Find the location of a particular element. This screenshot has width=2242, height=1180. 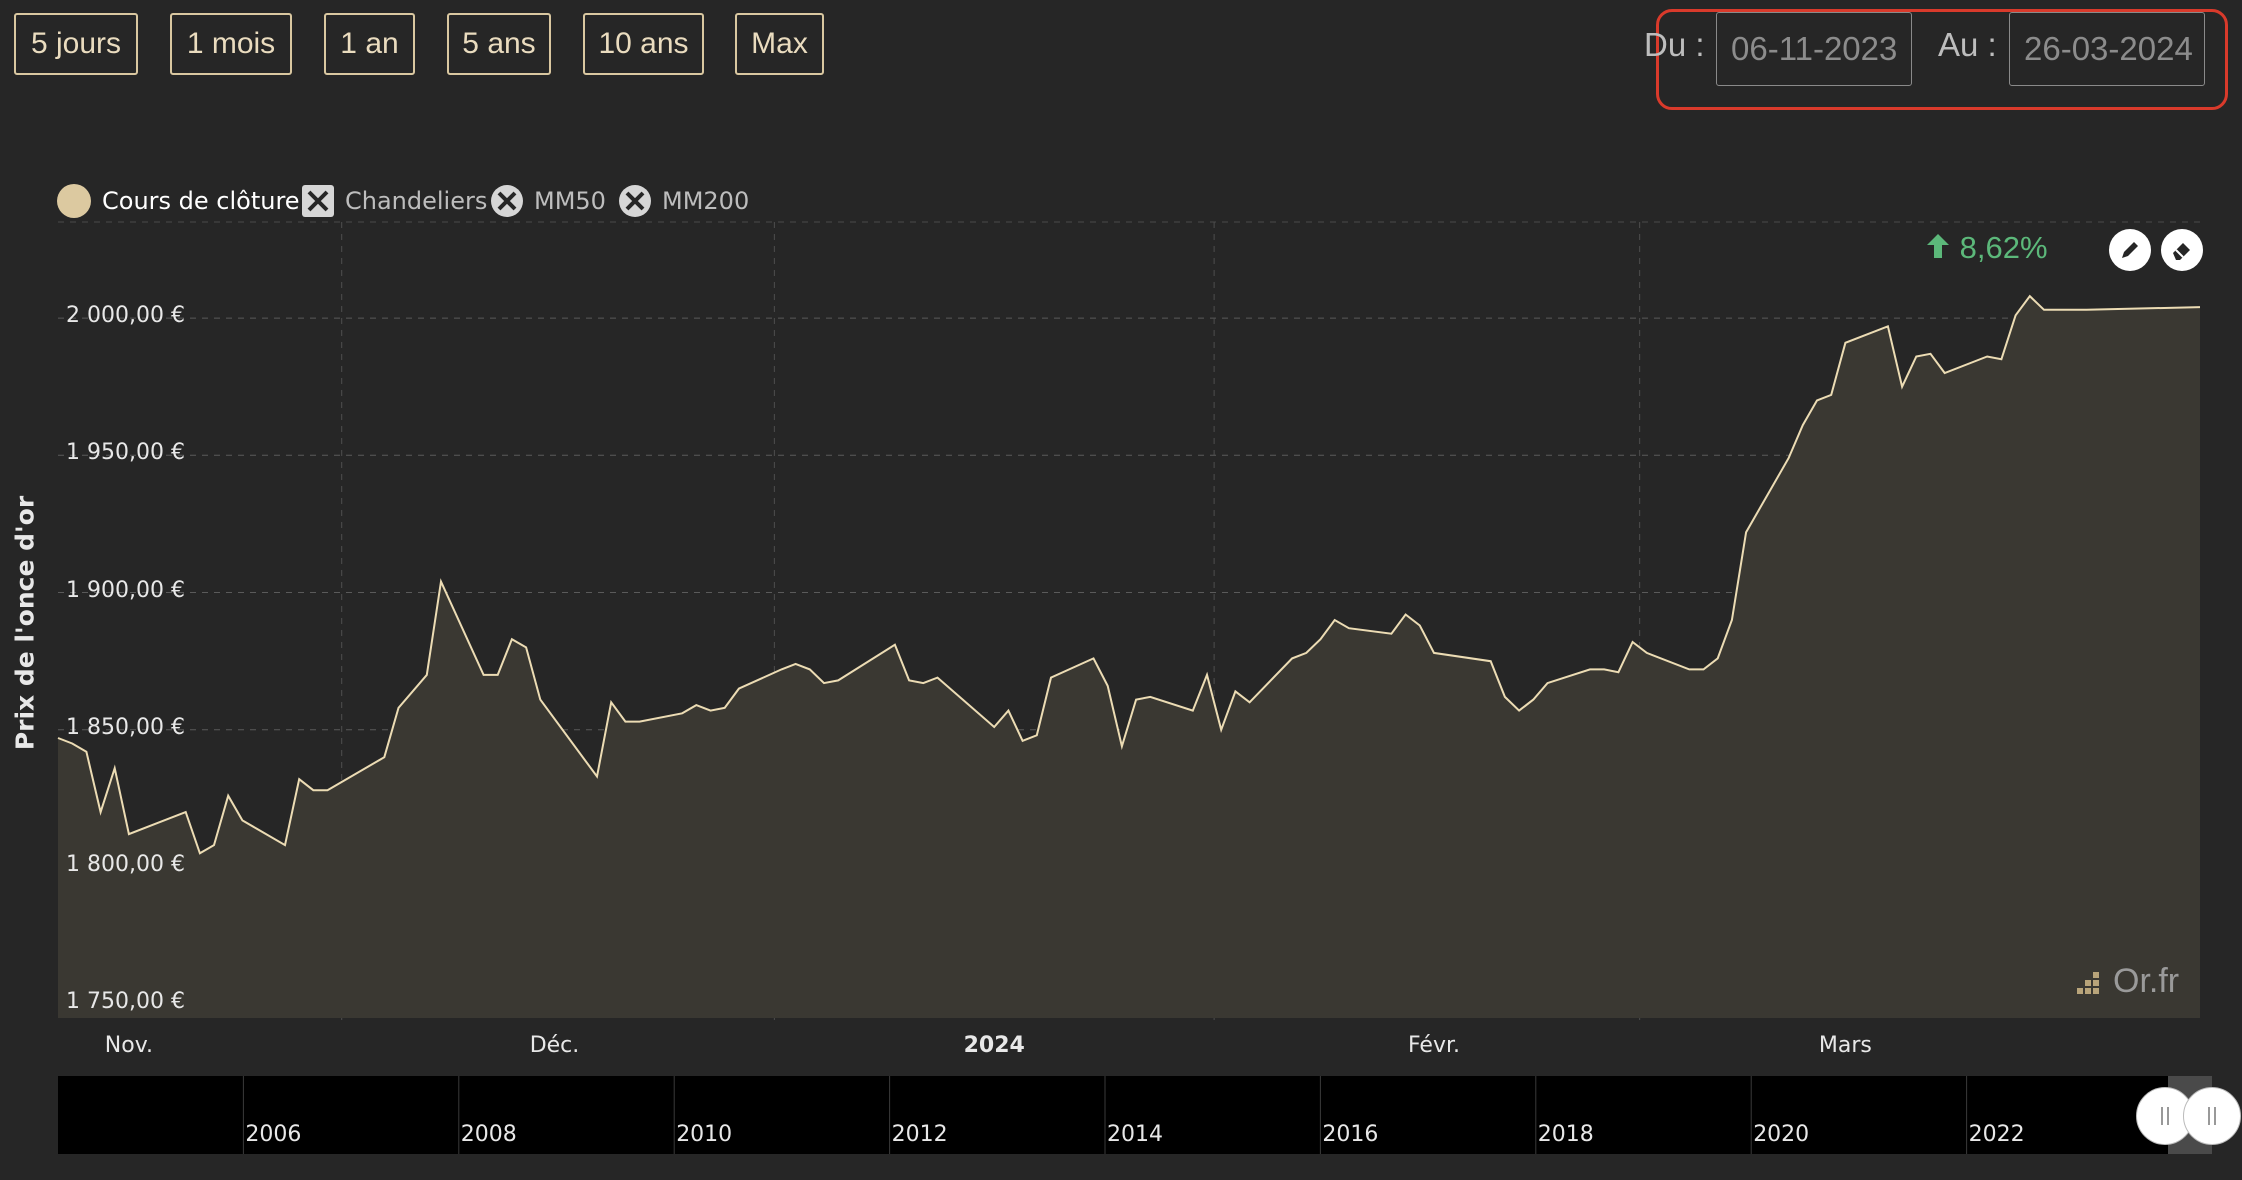

to-date-input: 26-03-2024 is located at coordinates (2107, 49).